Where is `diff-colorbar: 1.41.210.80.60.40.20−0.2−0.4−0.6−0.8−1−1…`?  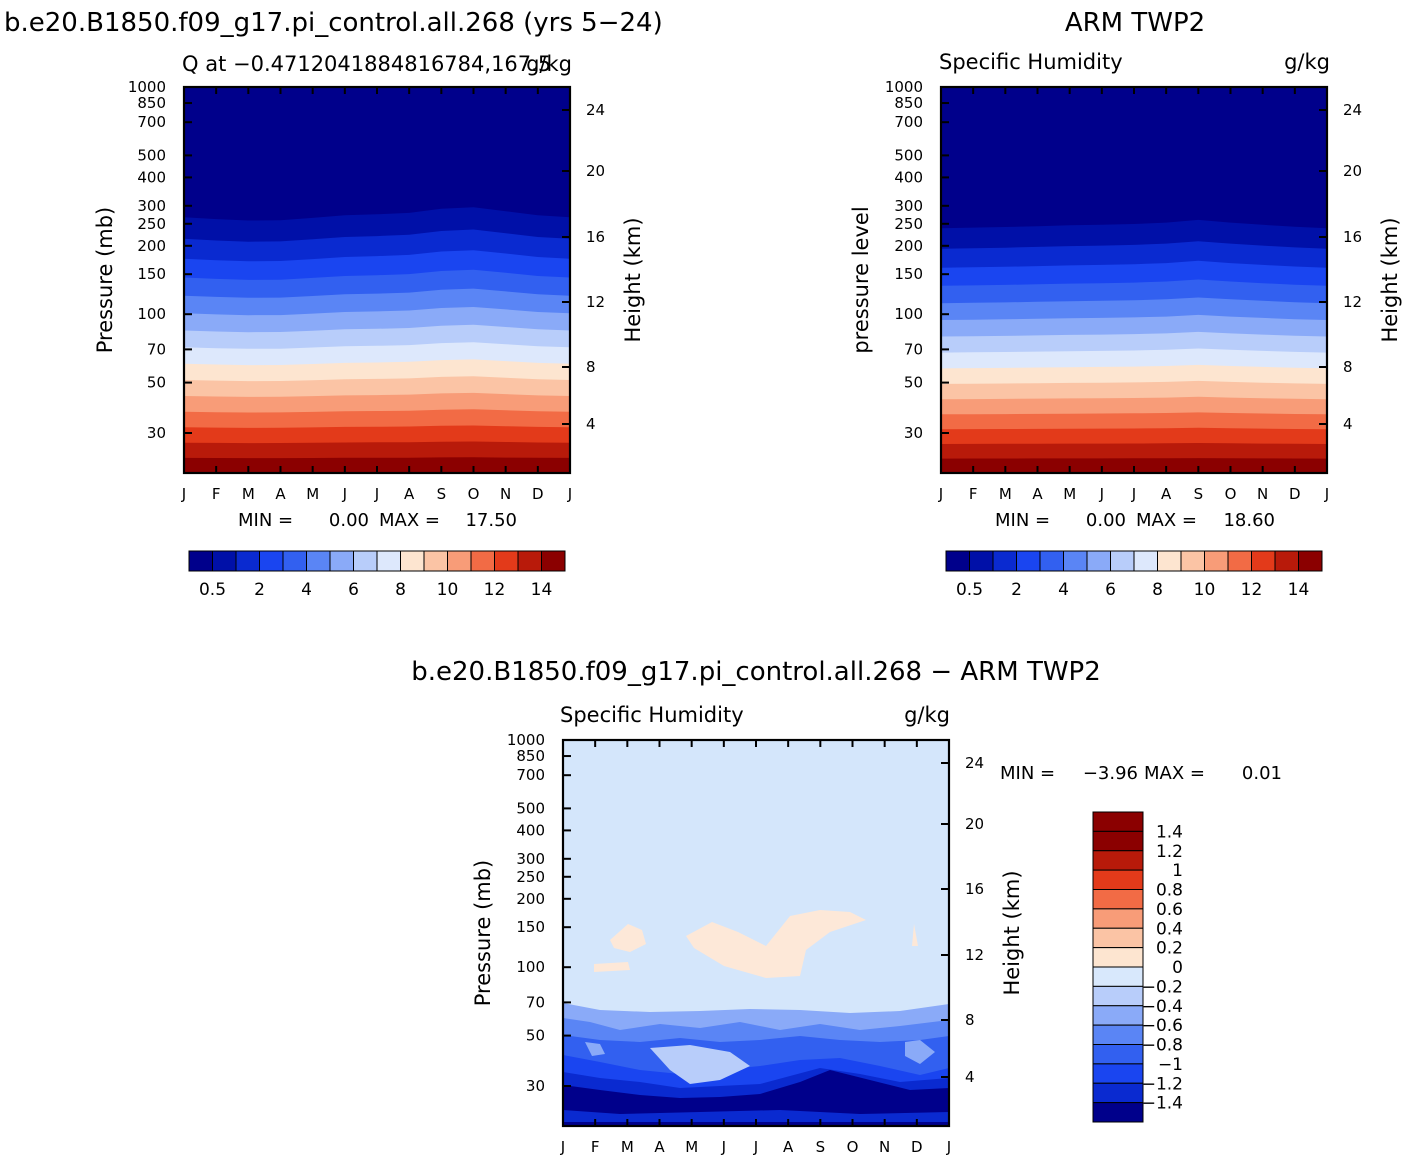
diff-colorbar: 1.41.210.80.60.40.20−0.2−0.4−0.6−0.8−1−1… is located at coordinates (1137, 967).